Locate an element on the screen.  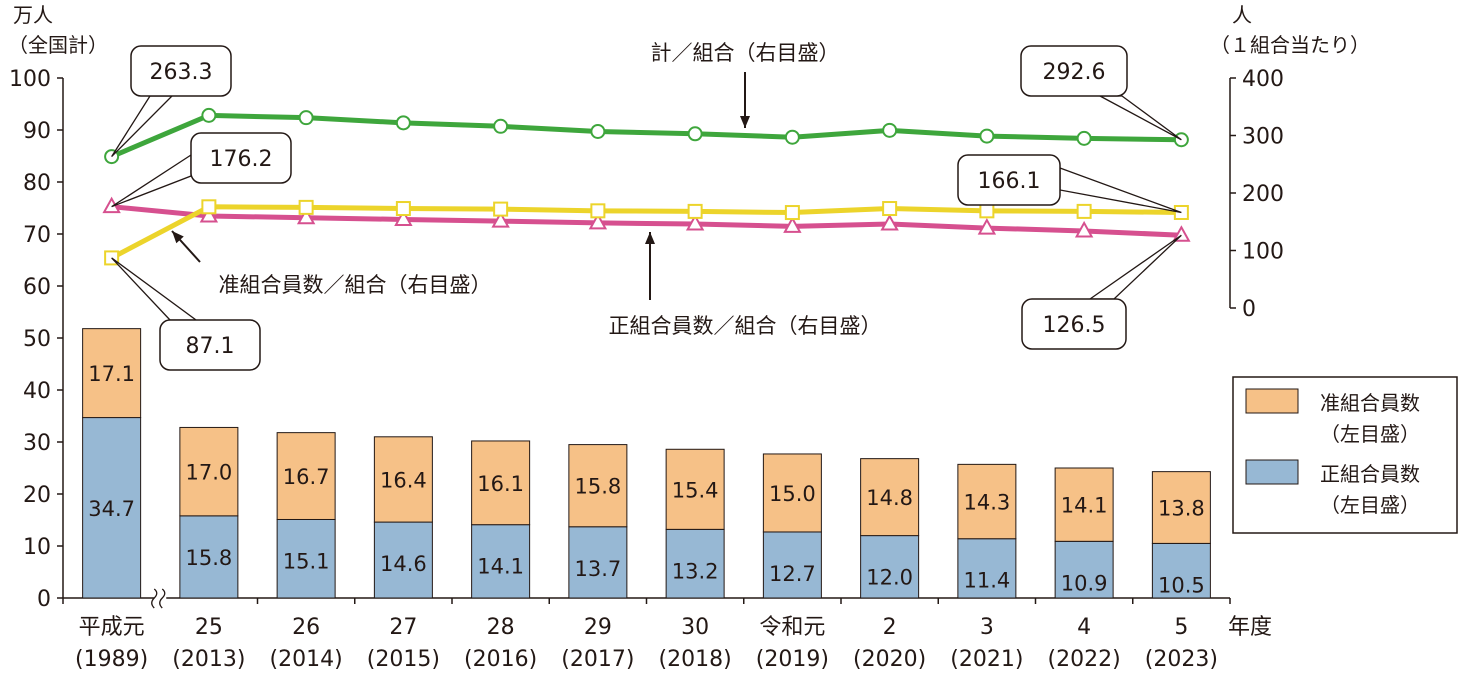
legend-sub-regular: （左目盛） is located at coordinates (1370, 505).